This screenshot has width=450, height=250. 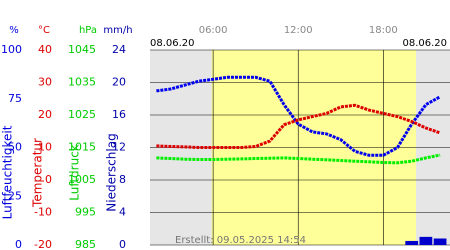 What do you see at coordinates (44, 30) in the screenshot?
I see `axis-unit: °C` at bounding box center [44, 30].